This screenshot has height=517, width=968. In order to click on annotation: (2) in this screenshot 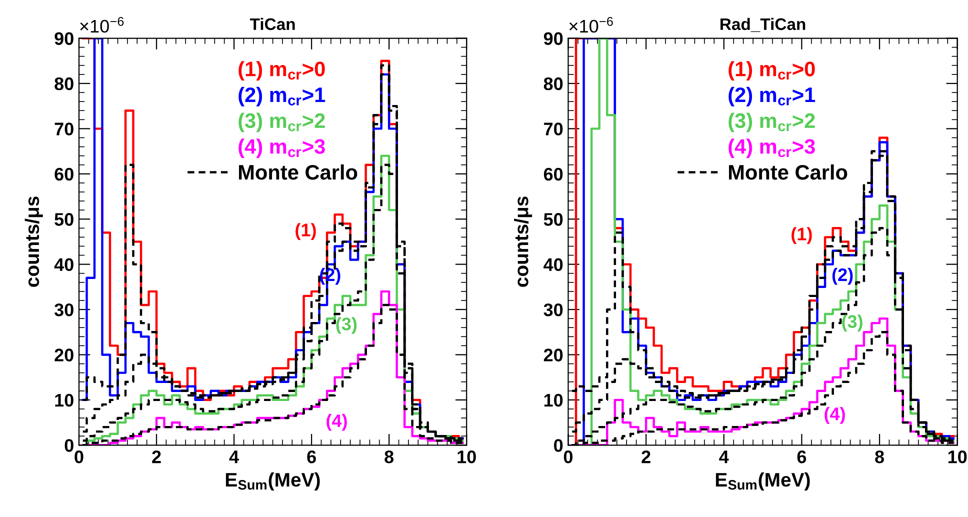, I will do `click(842, 276)`.